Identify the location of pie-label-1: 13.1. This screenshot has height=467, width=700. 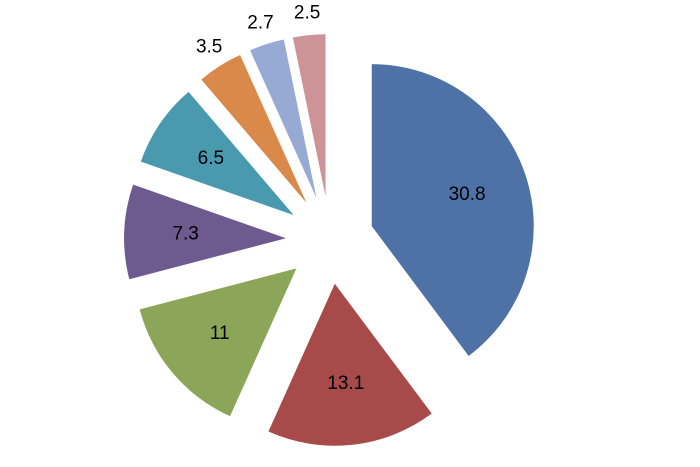
(345, 383).